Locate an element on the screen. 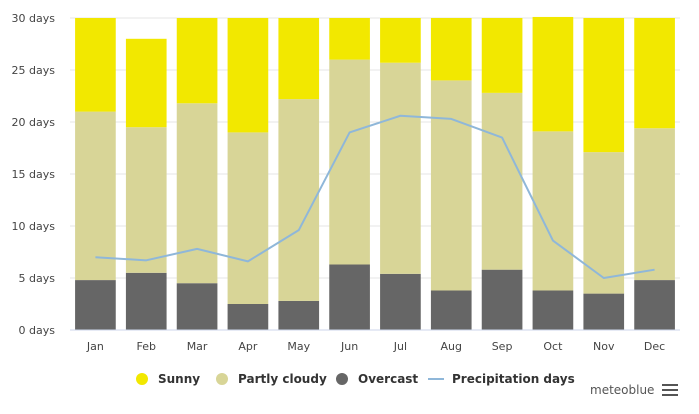 Image resolution: width=699 pixels, height=414 pixels. x-tick-label: Aug is located at coordinates (451, 346).